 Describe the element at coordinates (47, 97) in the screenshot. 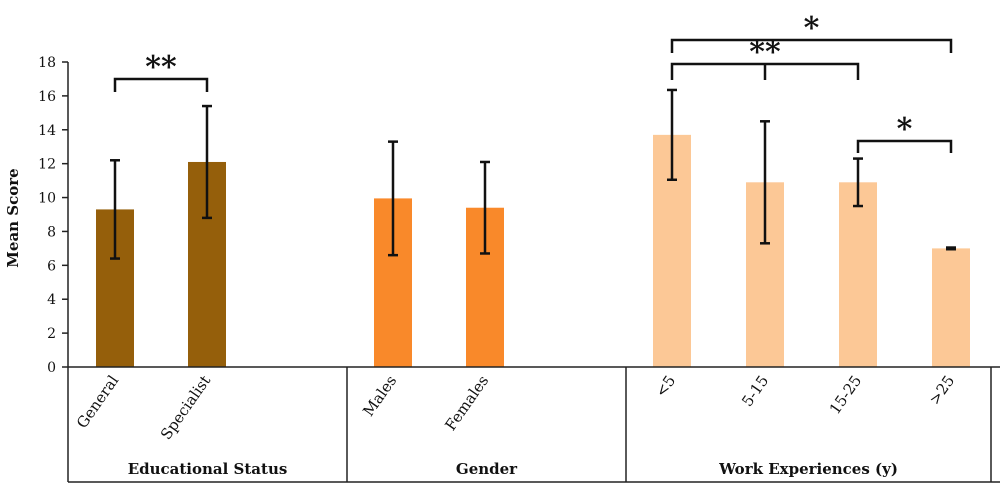

I see `y-tick-label: 16` at that location.